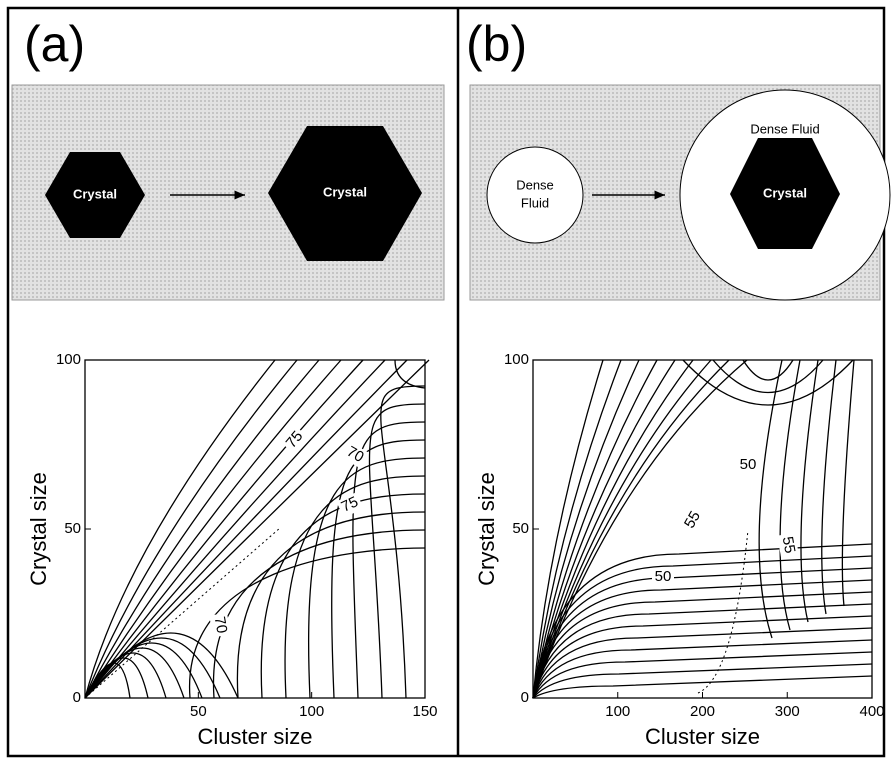 This screenshot has width=892, height=758. What do you see at coordinates (787, 711) in the screenshot?
I see `x-tick-label: 300` at bounding box center [787, 711].